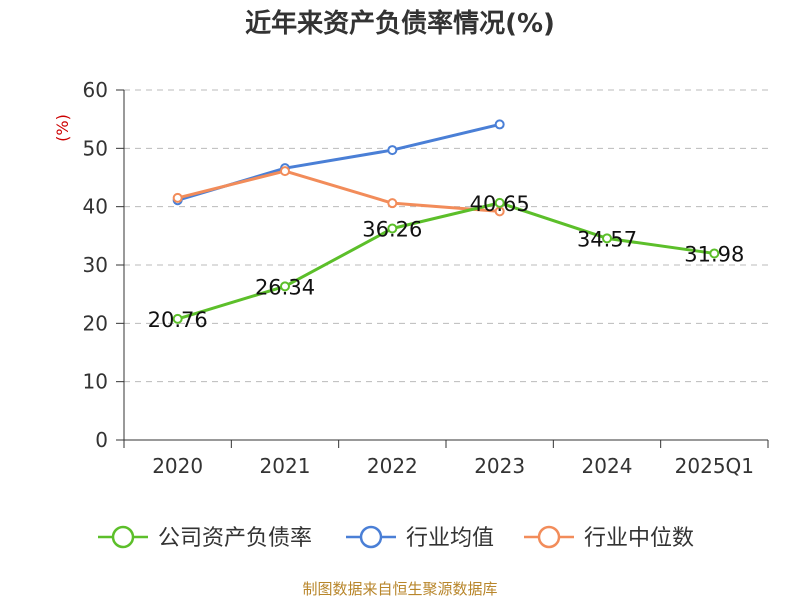 The width and height of the screenshot is (800, 600). Describe the element at coordinates (95, 265) in the screenshot. I see `y-tick-label: 30` at that location.